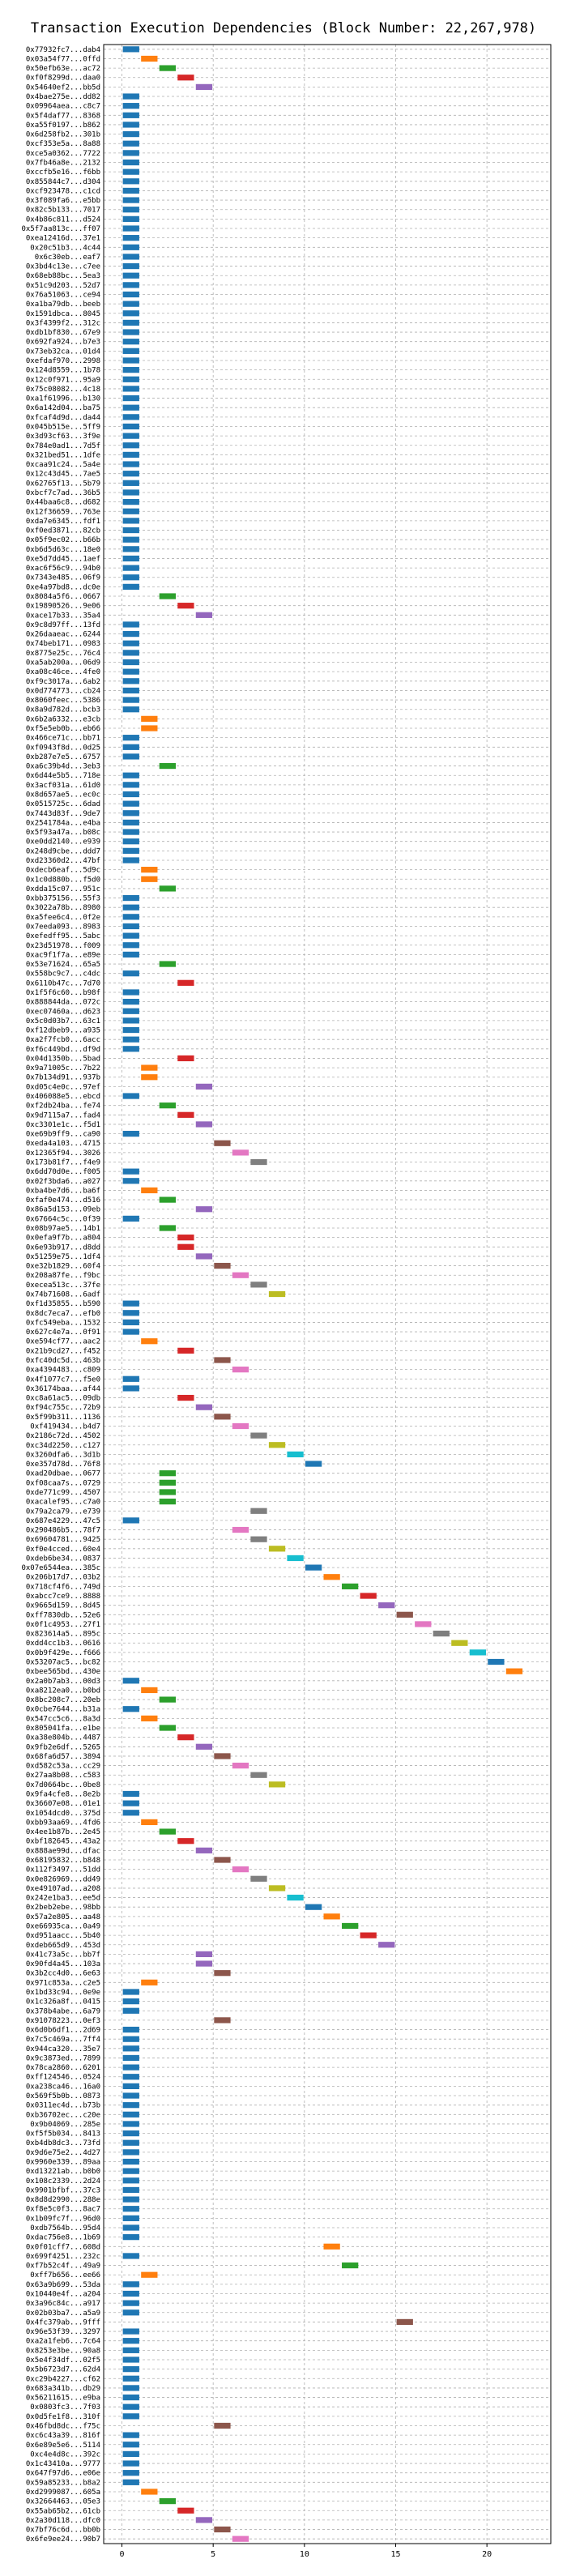 The image size is (567, 2576). Describe the element at coordinates (63, 597) in the screenshot. I see `y-tick-label: 0x8084a5f6...0667` at that location.